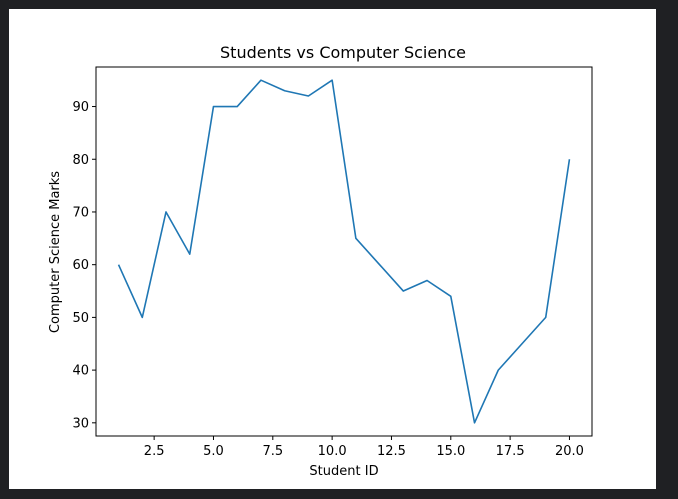  Describe the element at coordinates (391, 451) in the screenshot. I see `x-tick-label: 12.5` at that location.